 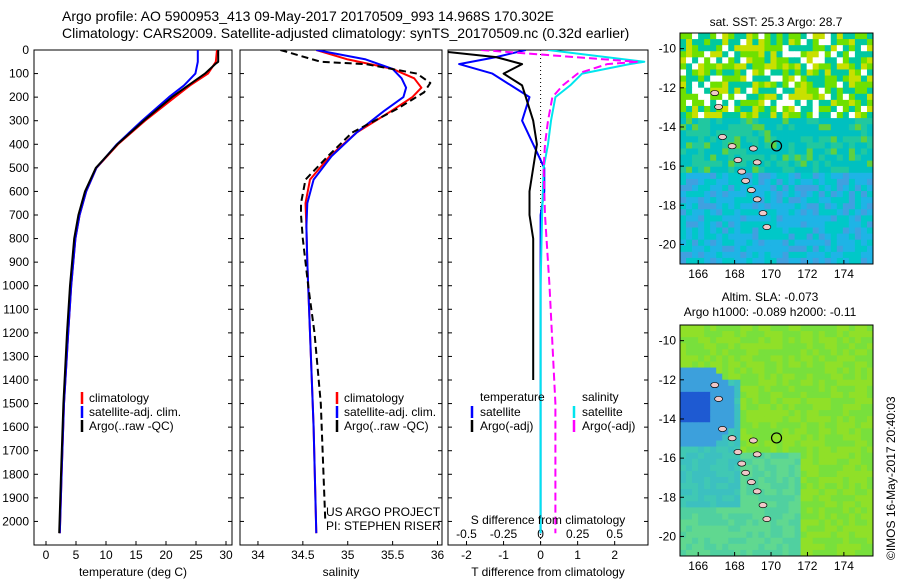 What do you see at coordinates (119, 398) in the screenshot?
I see `legend-climatology: climatology` at bounding box center [119, 398].